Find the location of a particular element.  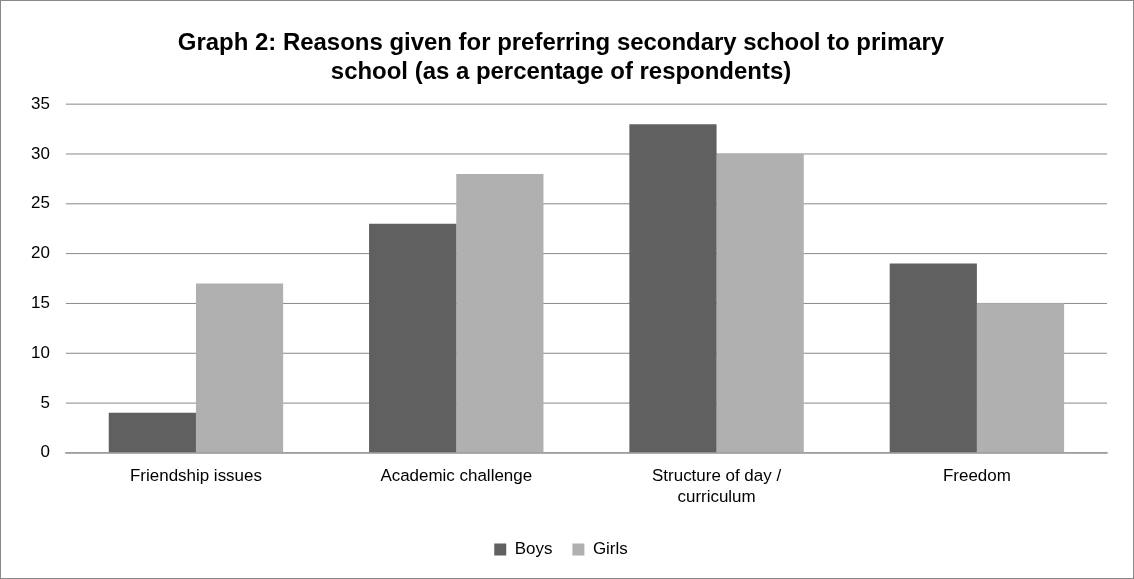

y-tick-label: 5 is located at coordinates (45, 402).